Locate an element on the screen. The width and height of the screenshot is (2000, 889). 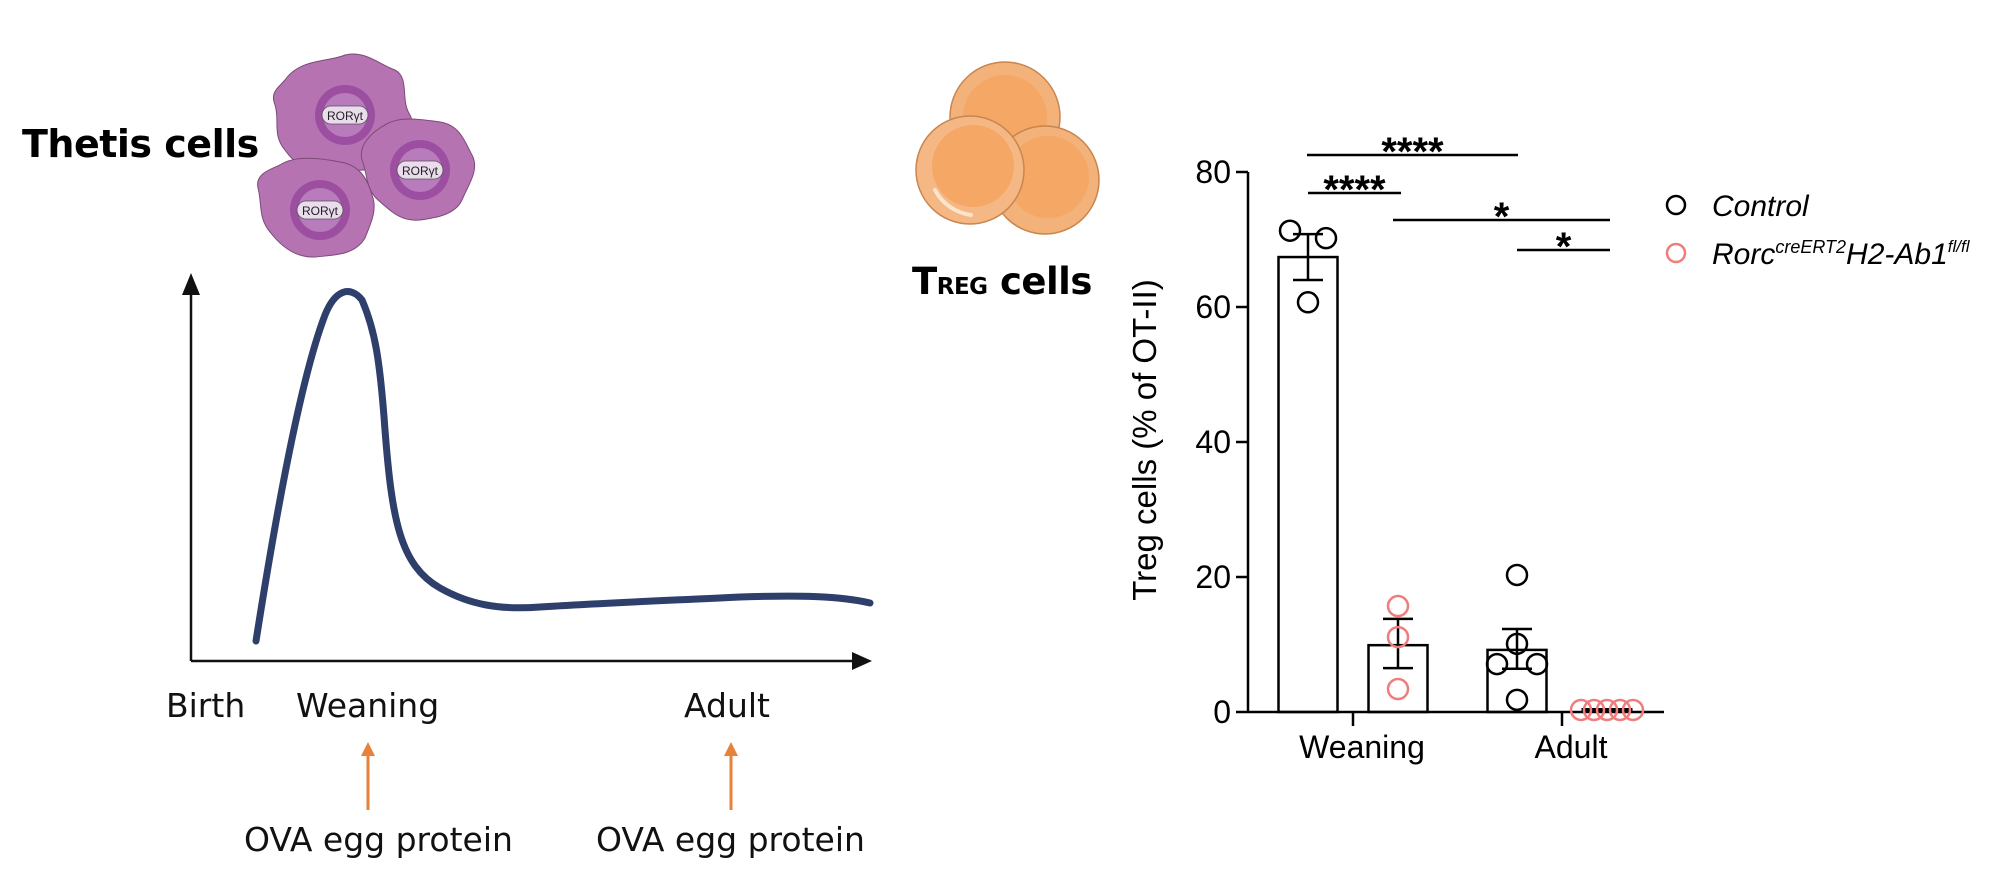
bar-control-weaning is located at coordinates (1308, 484).